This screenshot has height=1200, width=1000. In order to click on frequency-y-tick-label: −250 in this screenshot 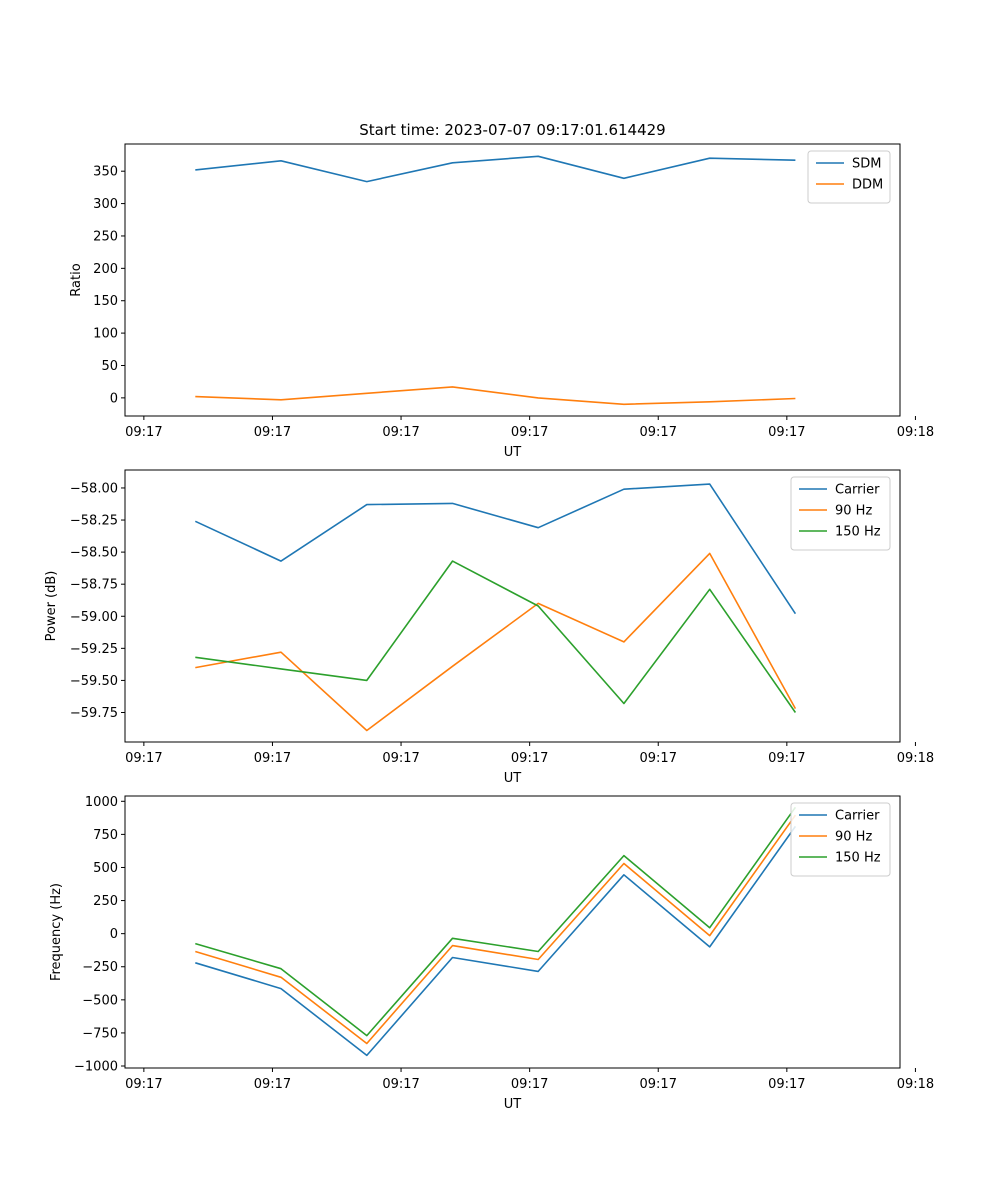, I will do `click(100, 967)`.